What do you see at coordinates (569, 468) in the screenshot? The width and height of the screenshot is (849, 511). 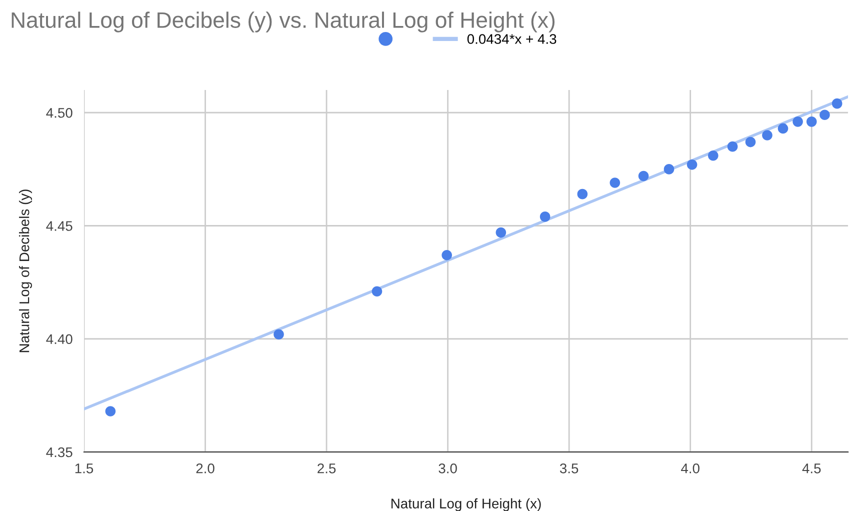 I see `x-tick-label: 3.5` at bounding box center [569, 468].